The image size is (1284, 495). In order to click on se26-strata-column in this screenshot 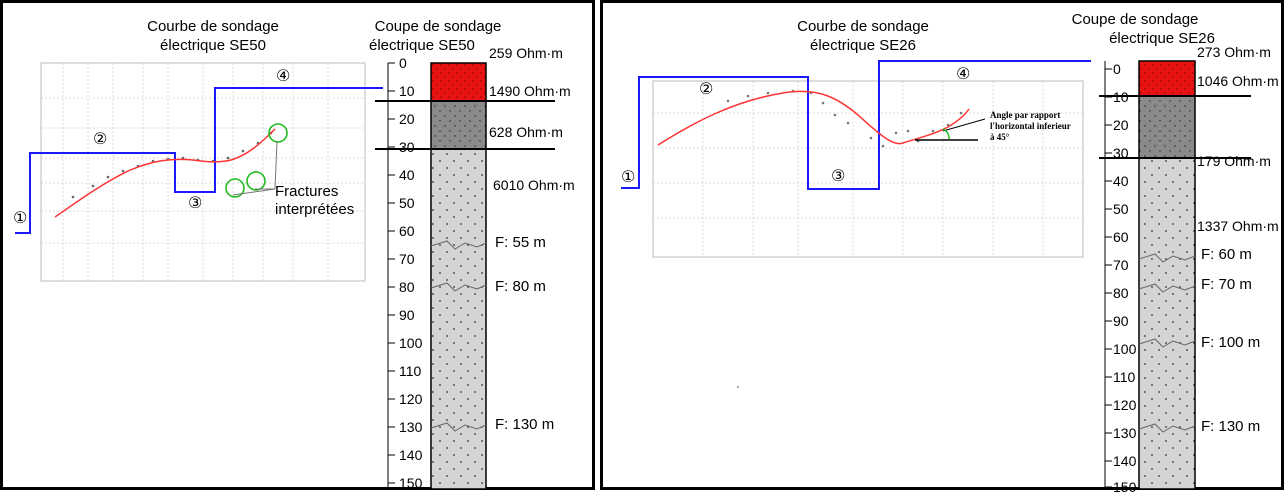, I will do `click(1175, 275)`.